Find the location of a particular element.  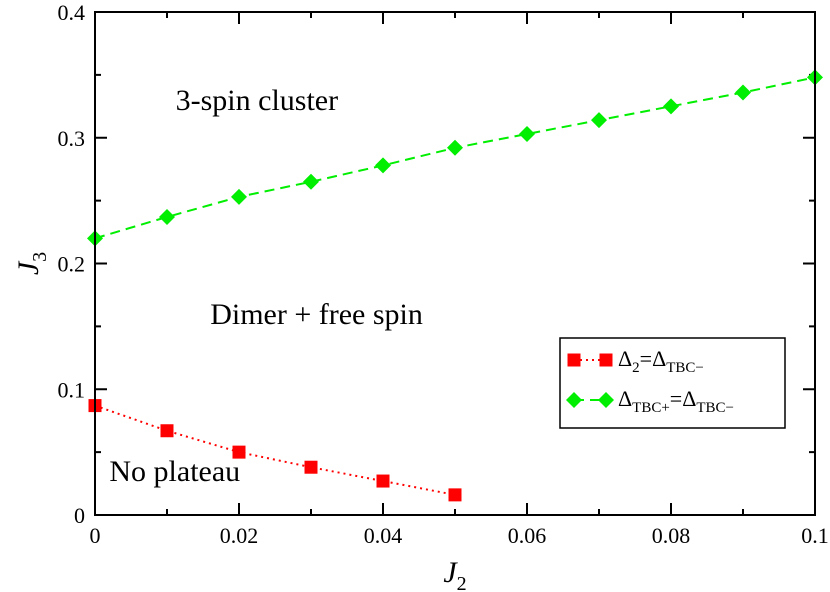

legend-label: ΔTBC+=ΔTBC− is located at coordinates (676, 401).